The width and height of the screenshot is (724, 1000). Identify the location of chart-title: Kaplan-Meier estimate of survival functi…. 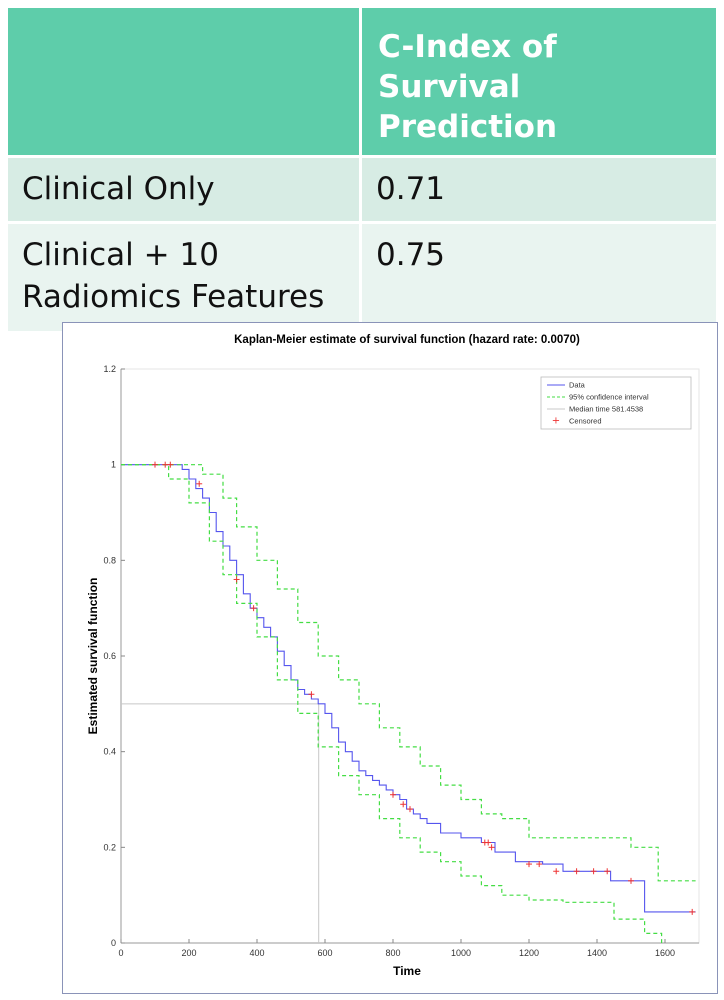
(407, 340).